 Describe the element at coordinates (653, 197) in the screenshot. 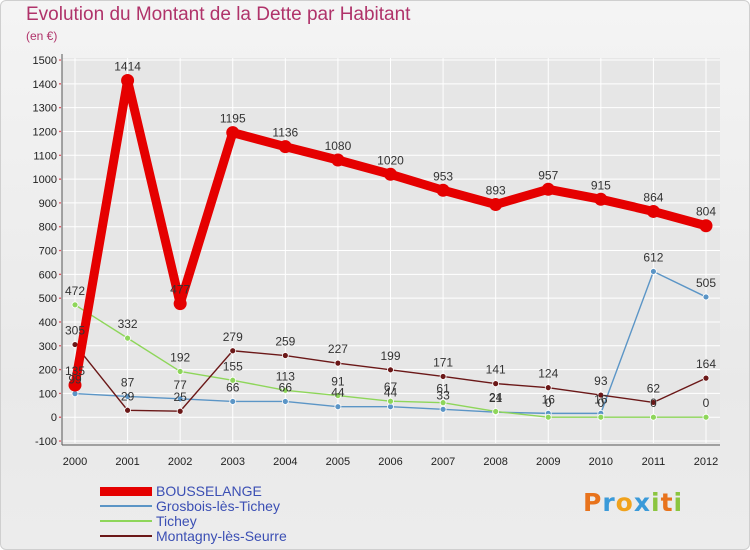

I see `data-label: 864` at that location.